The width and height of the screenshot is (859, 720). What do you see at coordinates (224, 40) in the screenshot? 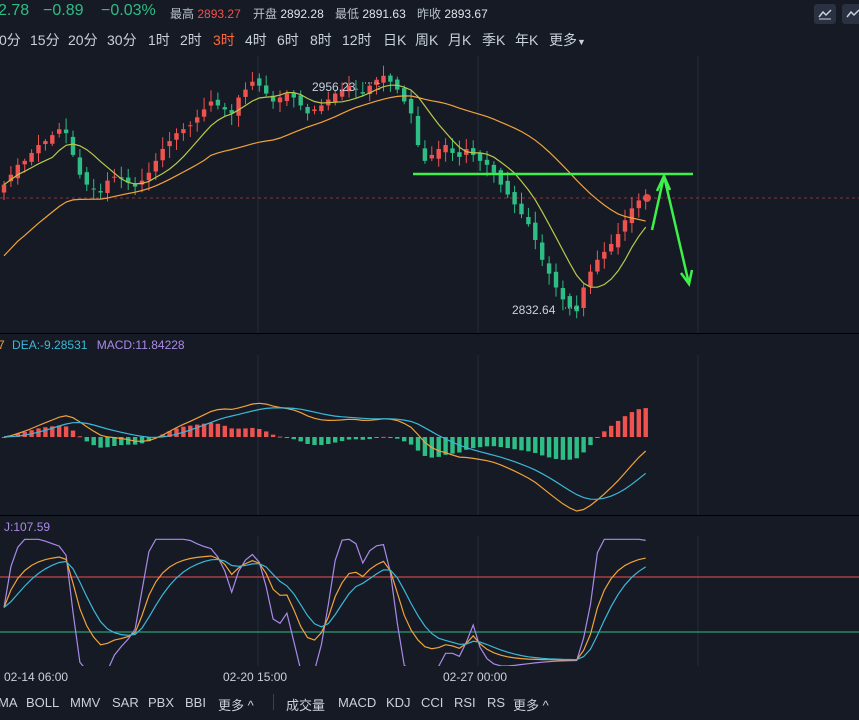
I see `timeframe-6: 3时` at bounding box center [224, 40].